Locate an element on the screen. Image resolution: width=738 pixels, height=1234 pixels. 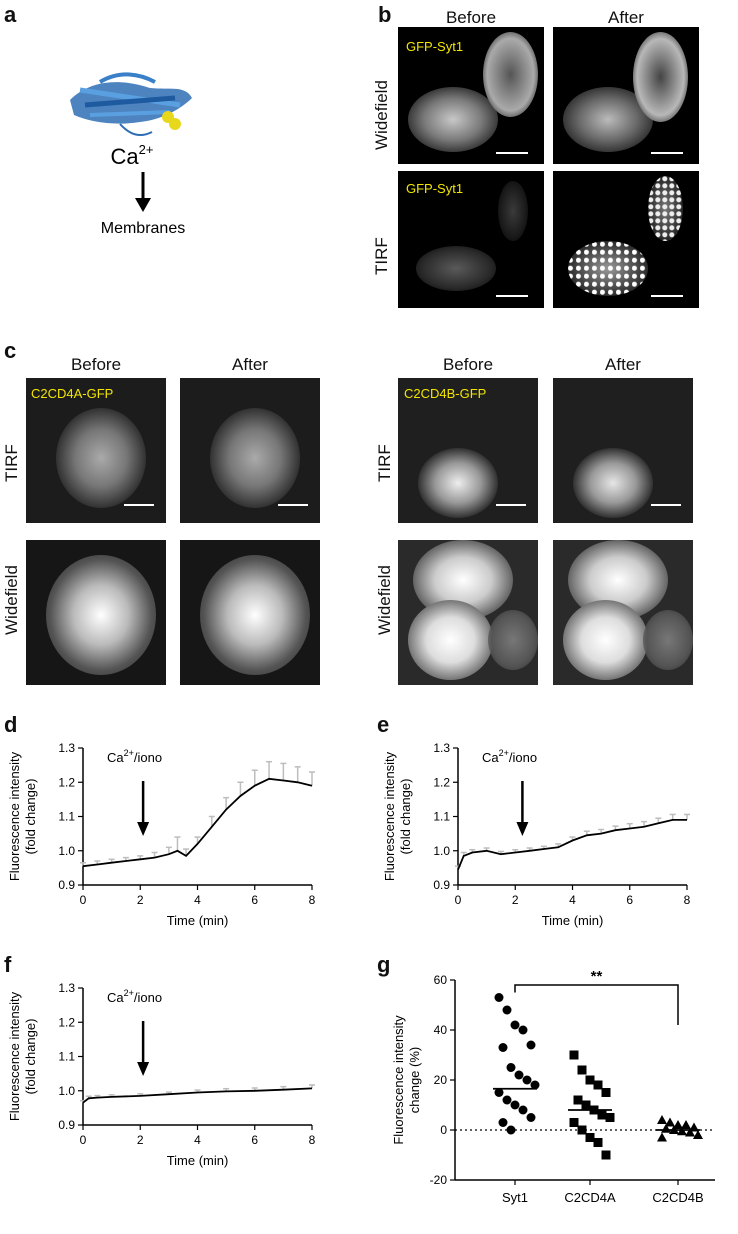
ion-label: Ca2+ is located at coordinates (132, 155).